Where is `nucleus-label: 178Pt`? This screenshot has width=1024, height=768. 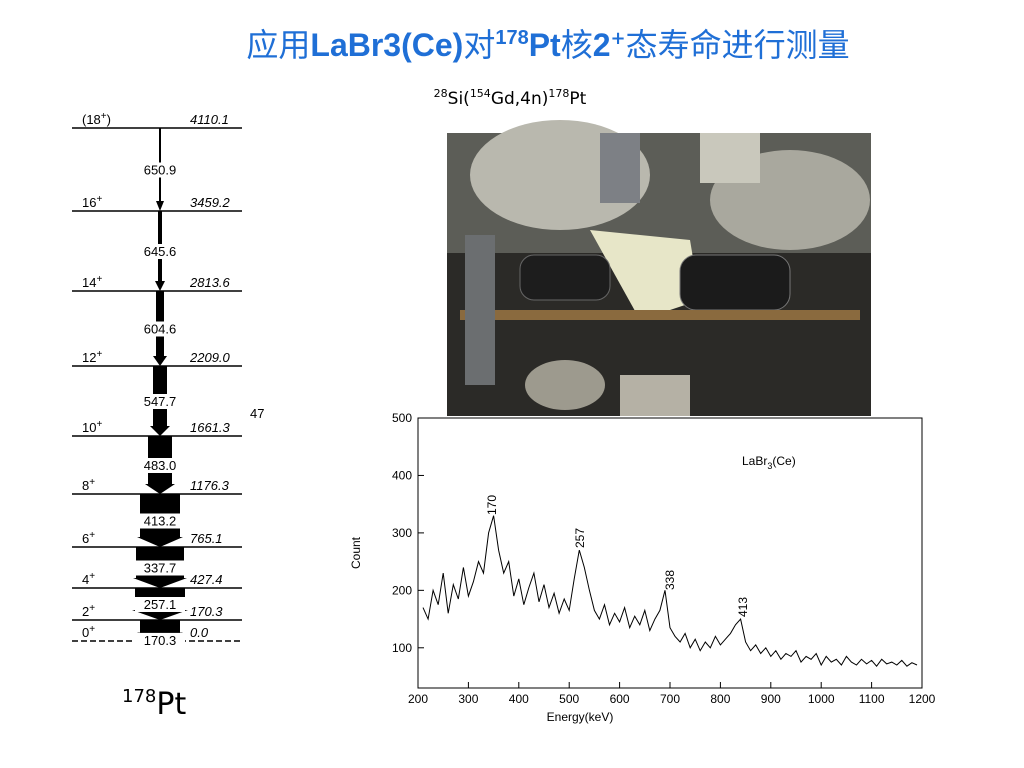 nucleus-label: 178Pt is located at coordinates (154, 704).